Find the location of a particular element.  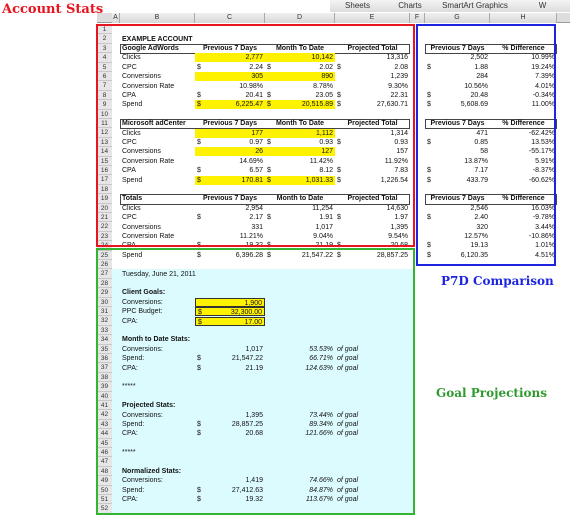

row-number: 18 is located at coordinates (104, 189).